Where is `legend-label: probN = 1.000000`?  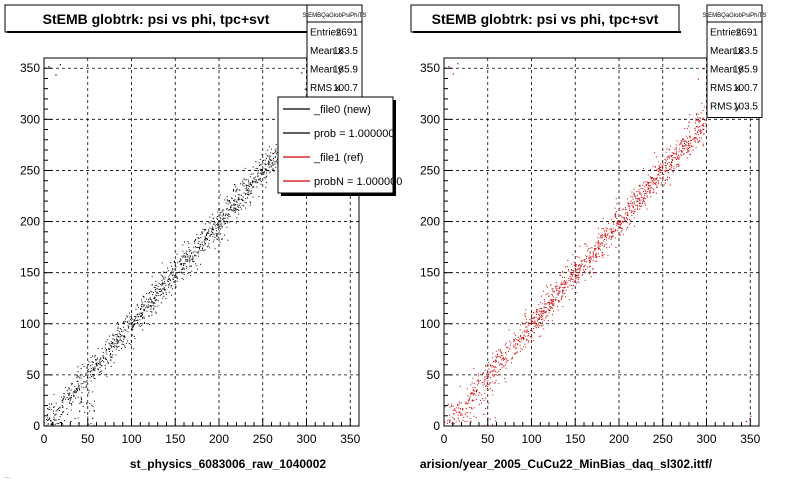
legend-label: probN = 1.000000 is located at coordinates (358, 182).